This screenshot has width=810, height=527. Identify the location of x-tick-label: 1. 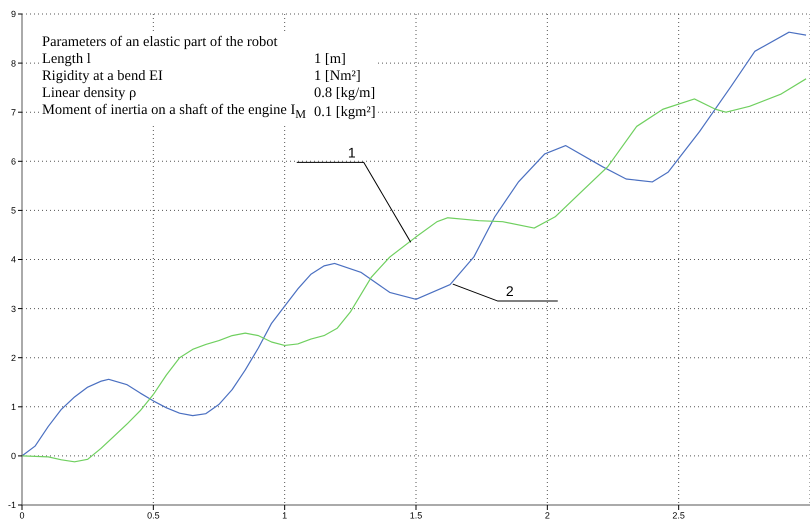
(285, 515).